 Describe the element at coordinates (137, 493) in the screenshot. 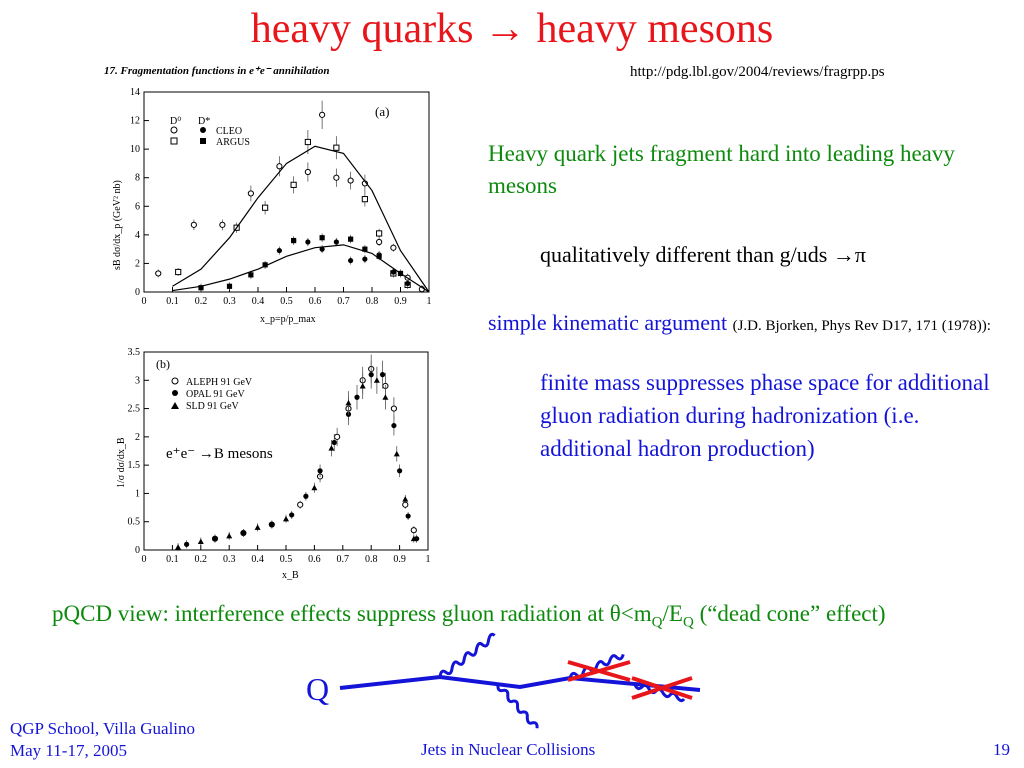

I see `y-tick-label: 1` at that location.